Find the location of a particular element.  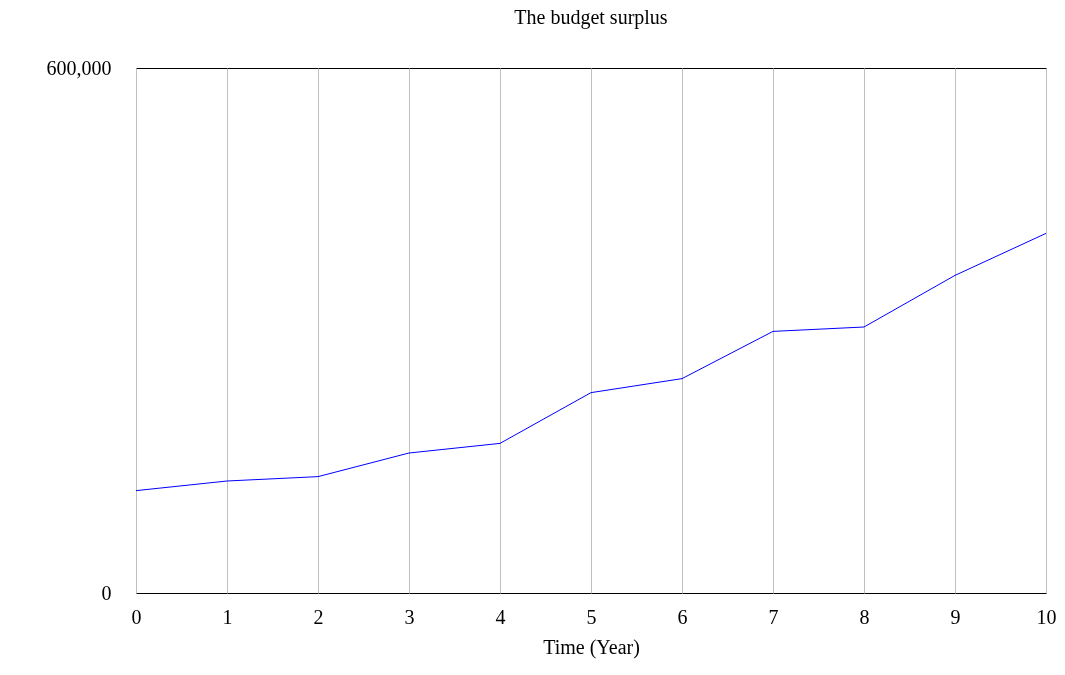

x-tick-label: 3 is located at coordinates (409, 616).